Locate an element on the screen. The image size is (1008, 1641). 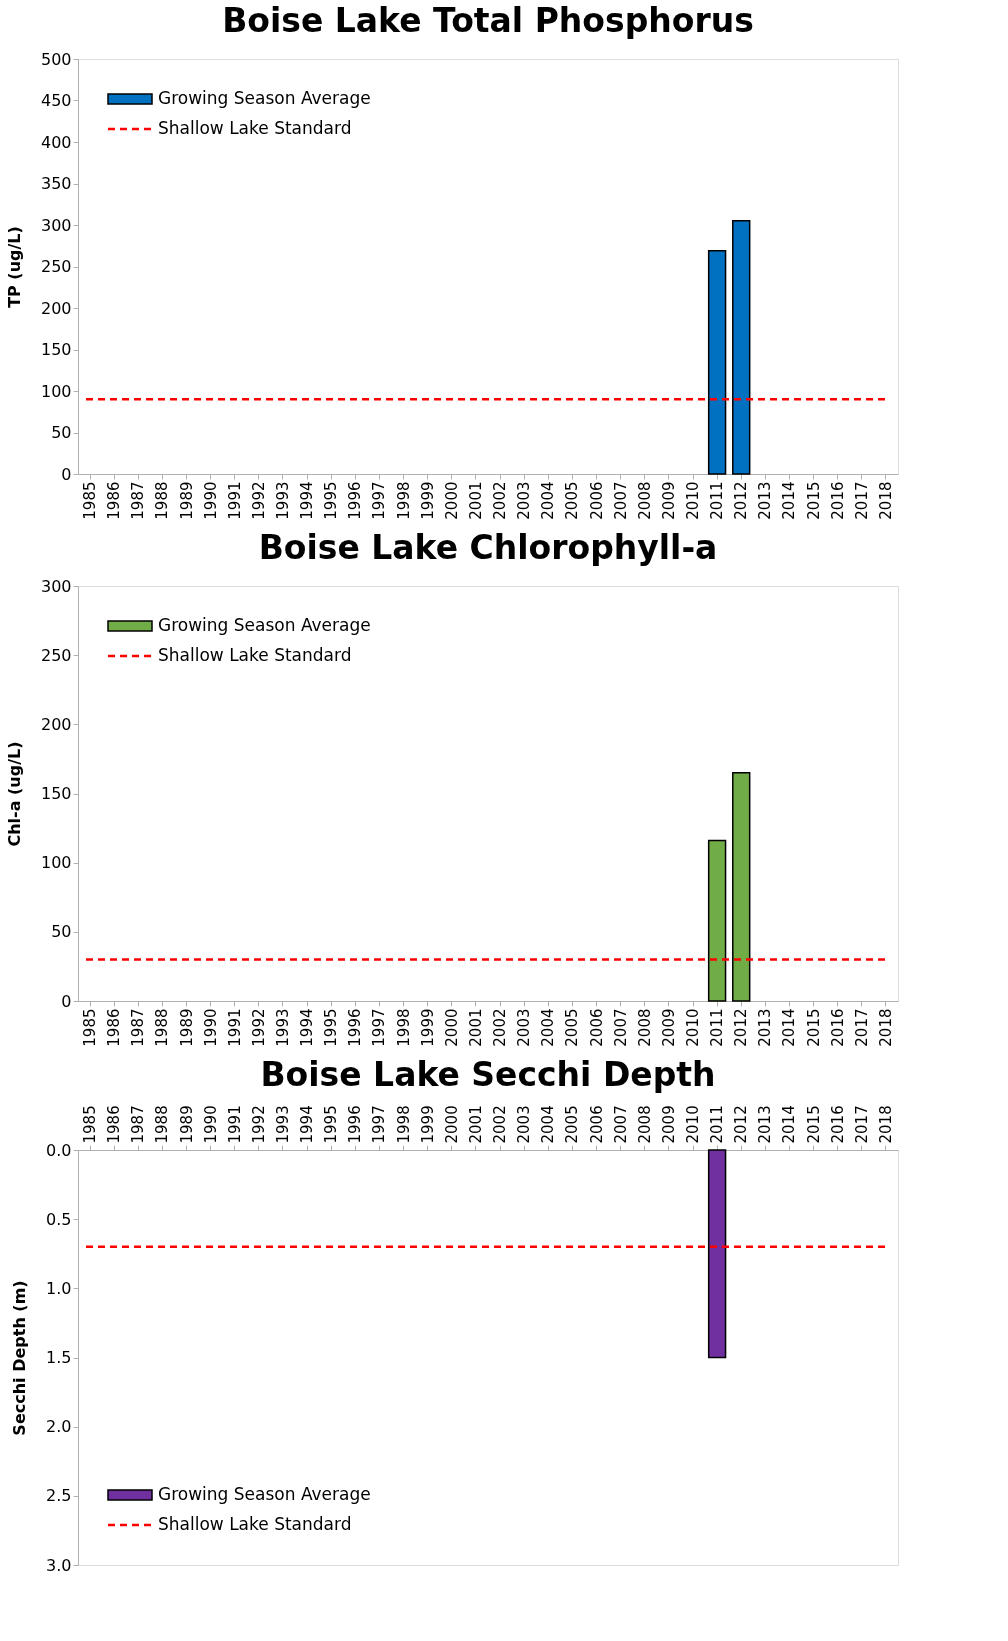
y-axis-title: TP (ug/L) is located at coordinates (14, 267).